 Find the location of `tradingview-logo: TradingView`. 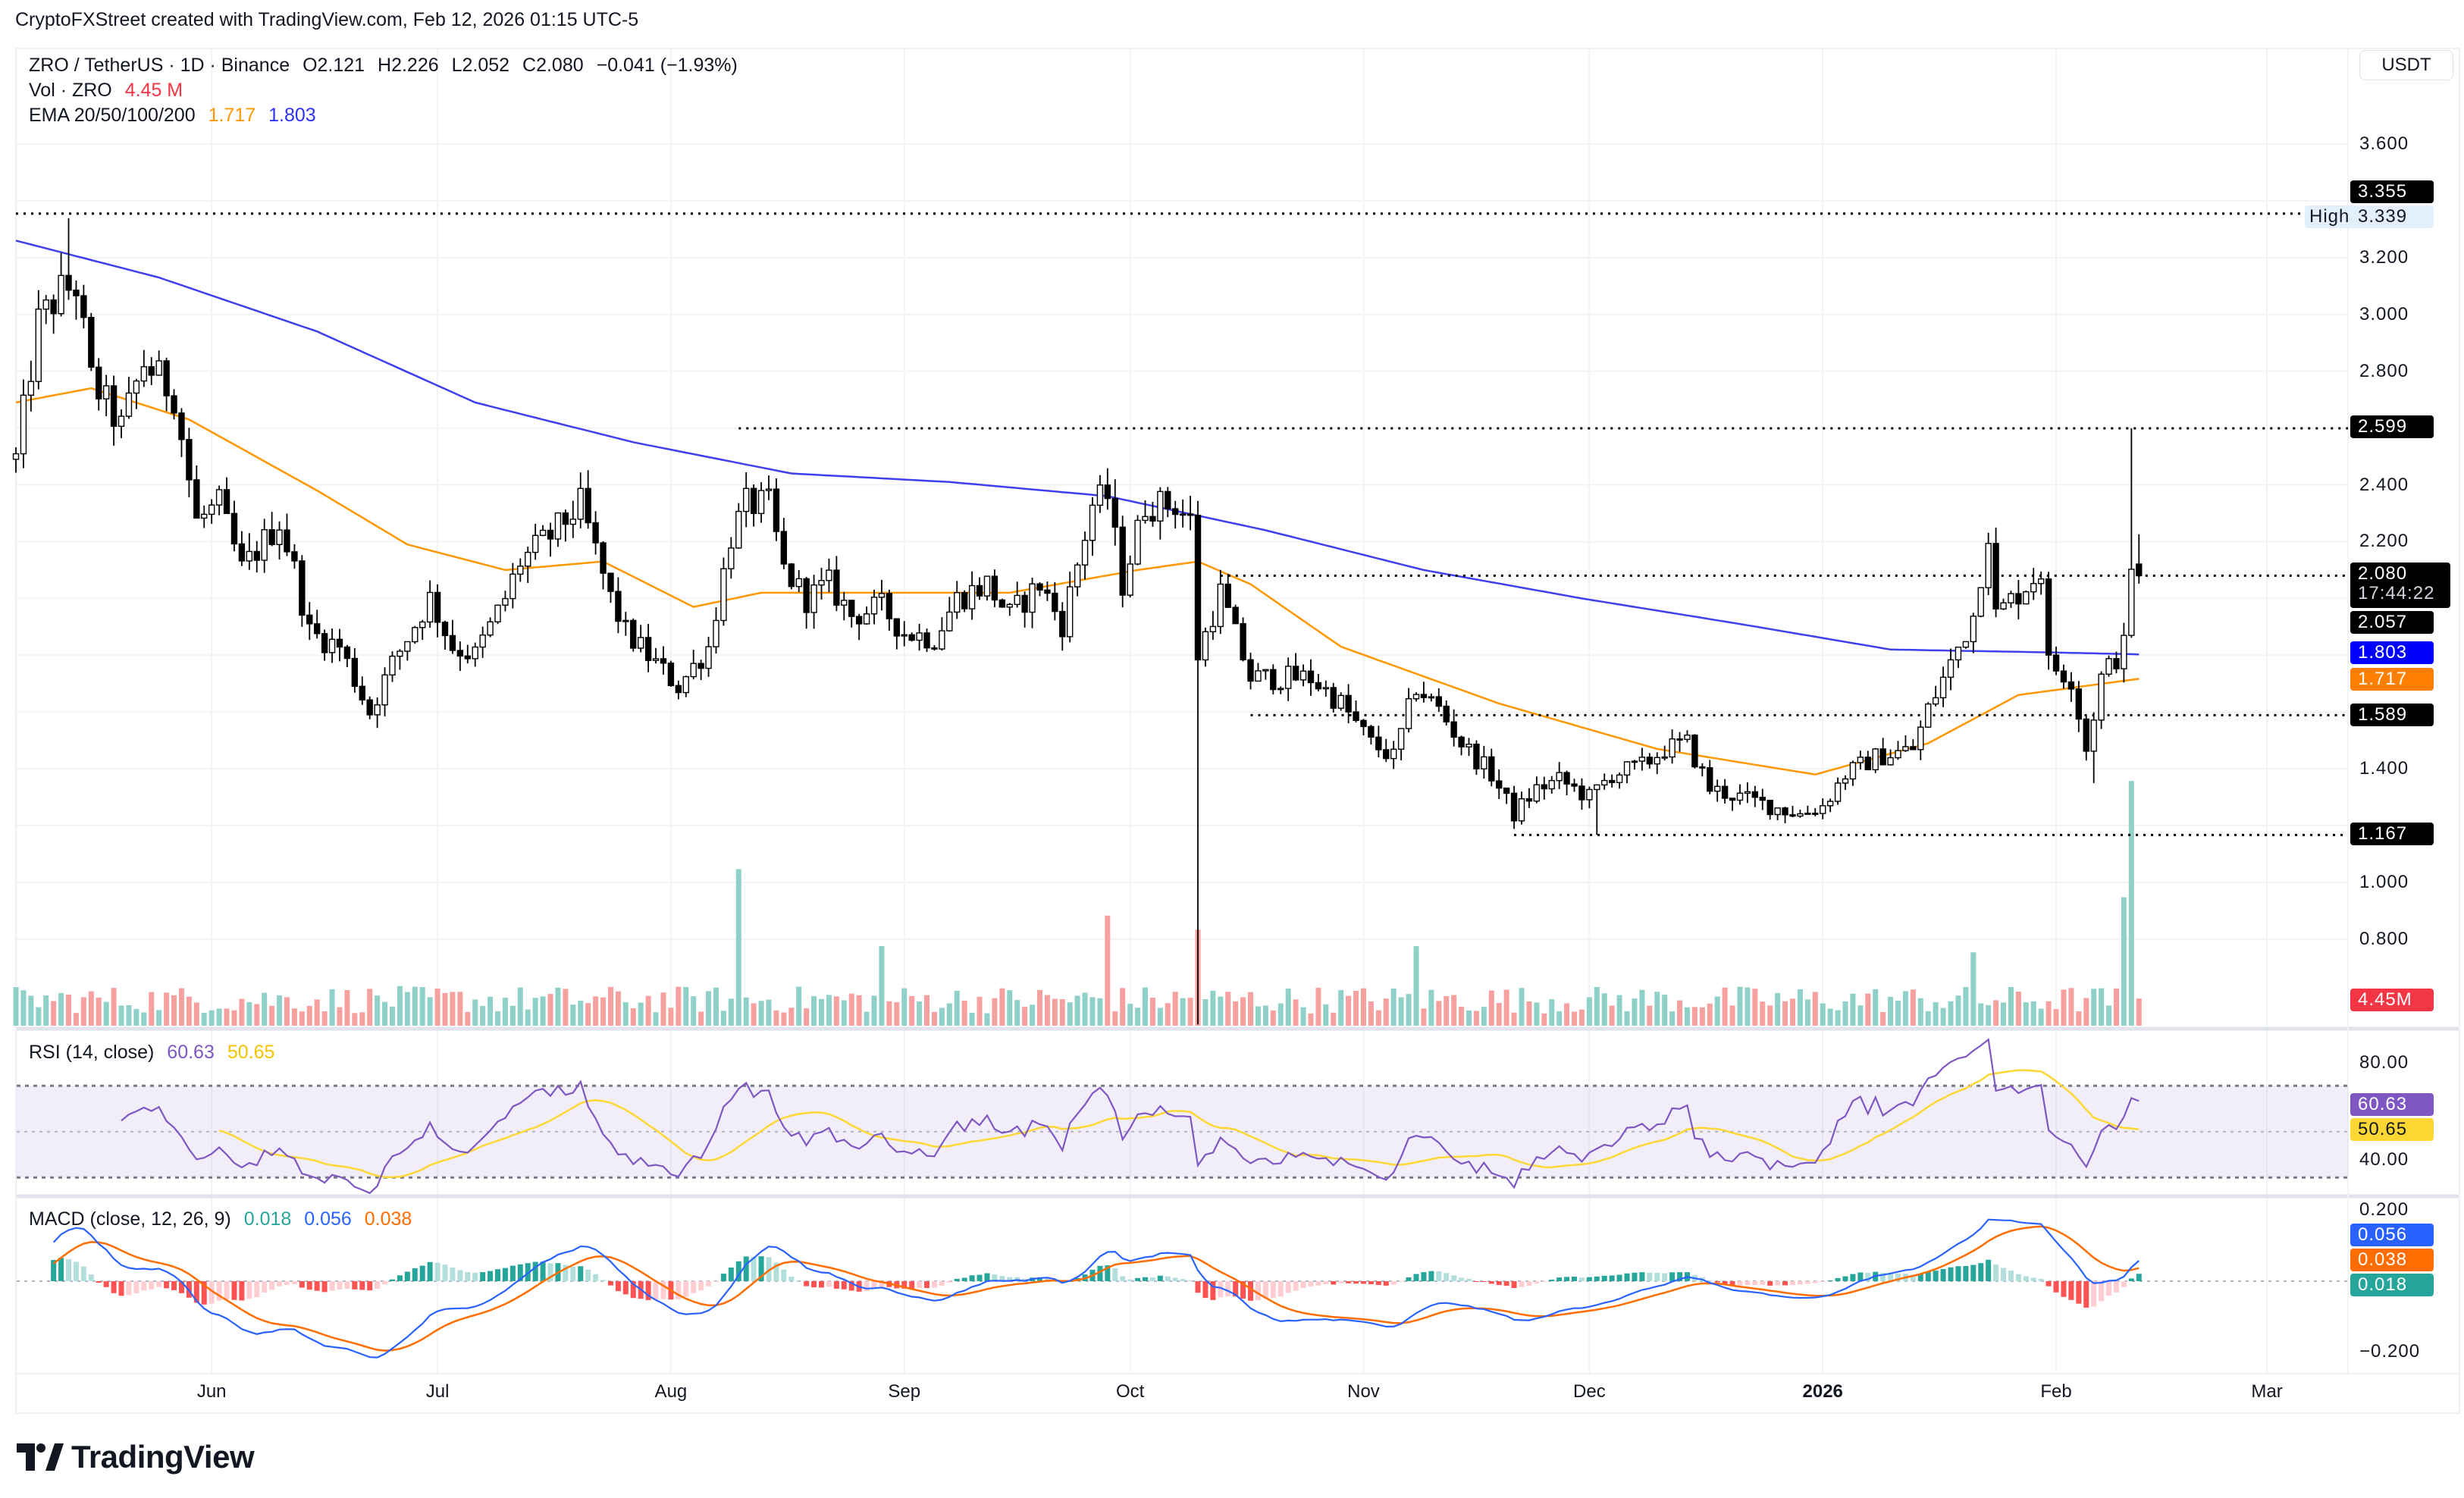

tradingview-logo: TradingView is located at coordinates (136, 1457).